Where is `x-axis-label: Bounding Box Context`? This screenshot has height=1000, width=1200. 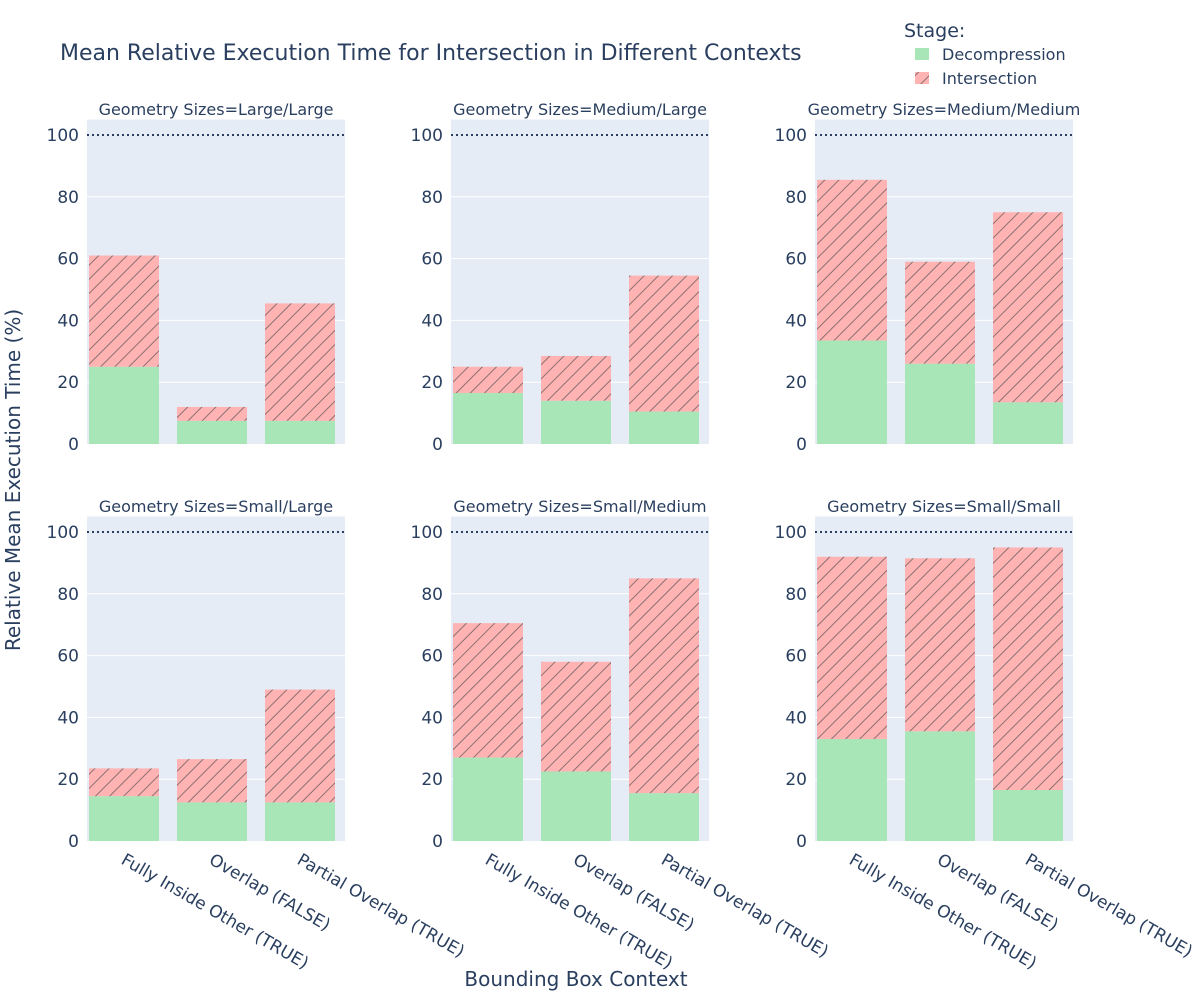 x-axis-label: Bounding Box Context is located at coordinates (575, 979).